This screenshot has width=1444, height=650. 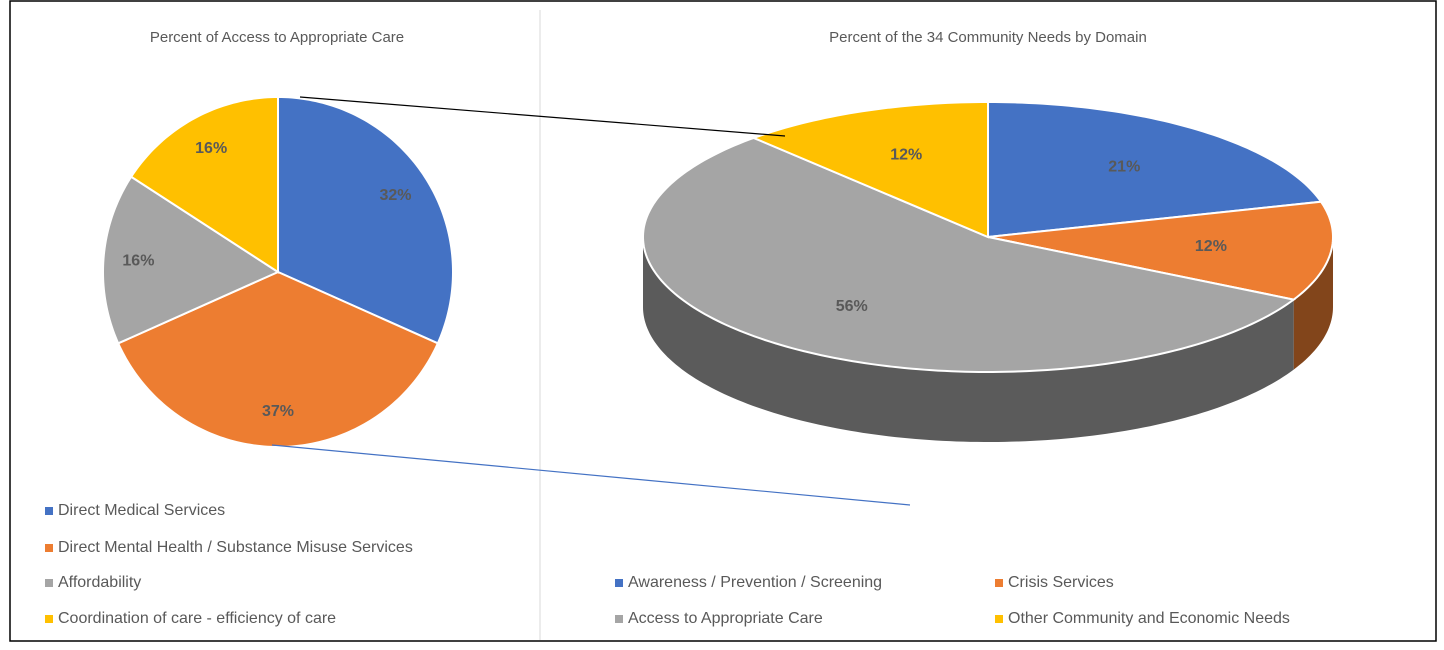 What do you see at coordinates (1149, 618) in the screenshot?
I see `legend-label: Other Community and Economic Needs` at bounding box center [1149, 618].